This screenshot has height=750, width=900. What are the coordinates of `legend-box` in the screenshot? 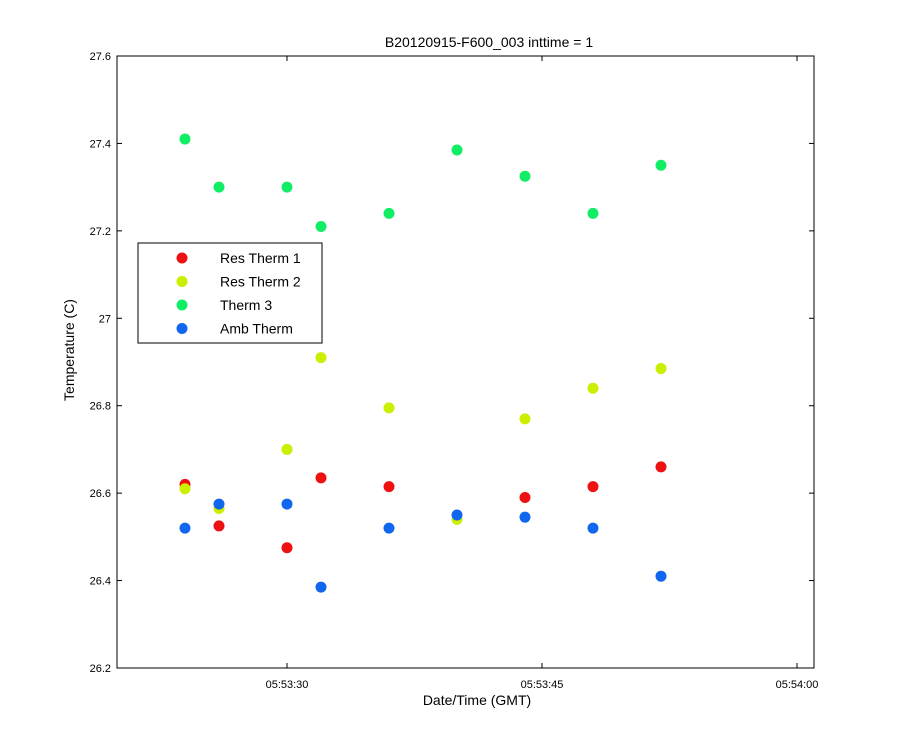 It's located at (230, 293).